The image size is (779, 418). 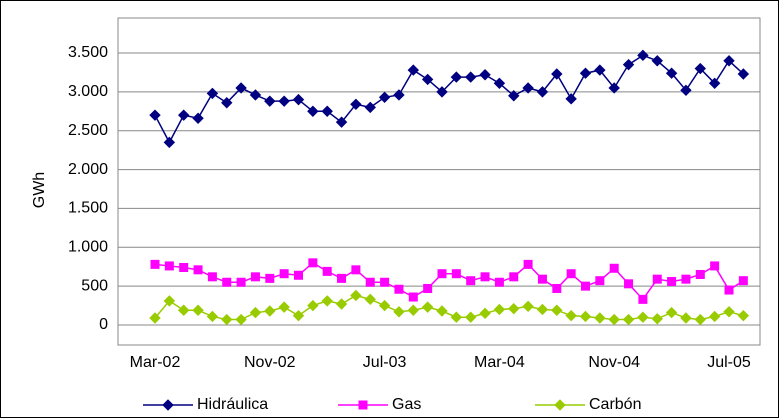 I want to click on legend-label: Gas, so click(x=406, y=404).